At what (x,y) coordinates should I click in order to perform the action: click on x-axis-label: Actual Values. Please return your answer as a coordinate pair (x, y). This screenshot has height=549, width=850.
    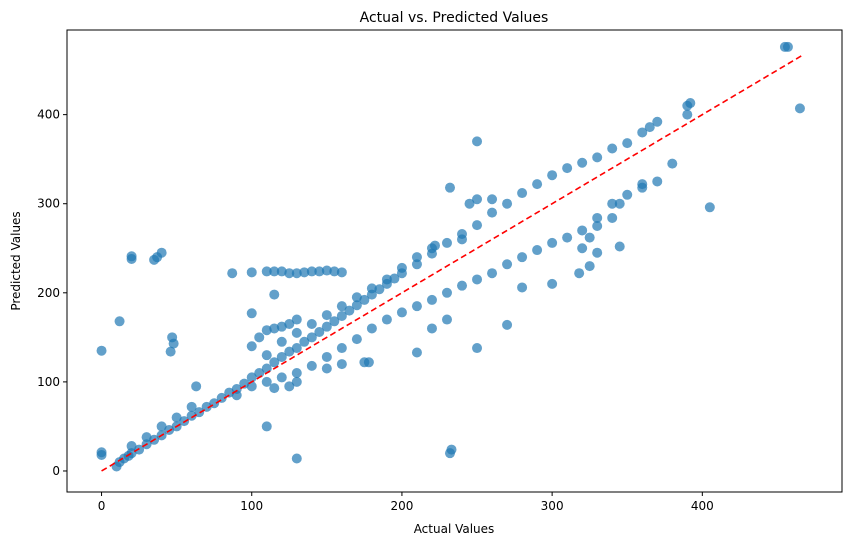
    Looking at the image, I should click on (454, 529).